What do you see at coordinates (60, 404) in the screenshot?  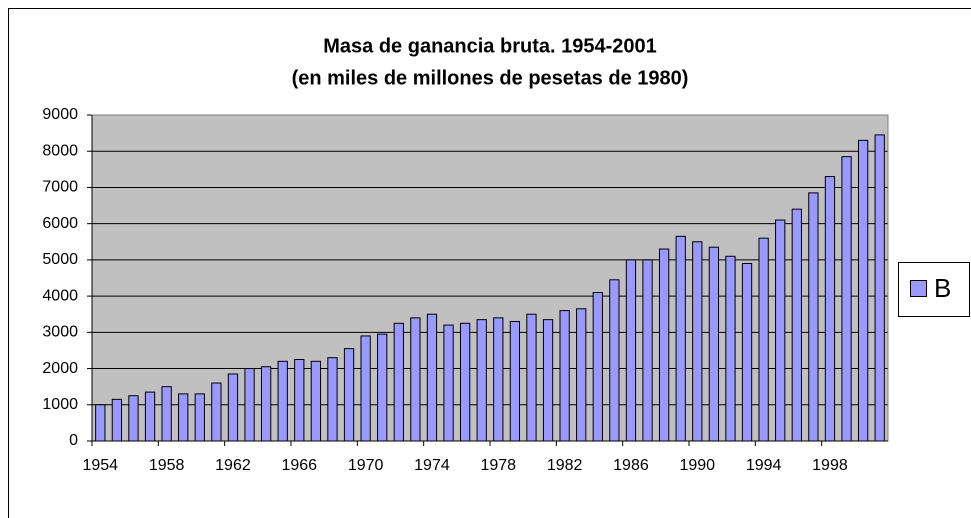 I see `y-tick-label: 1000` at bounding box center [60, 404].